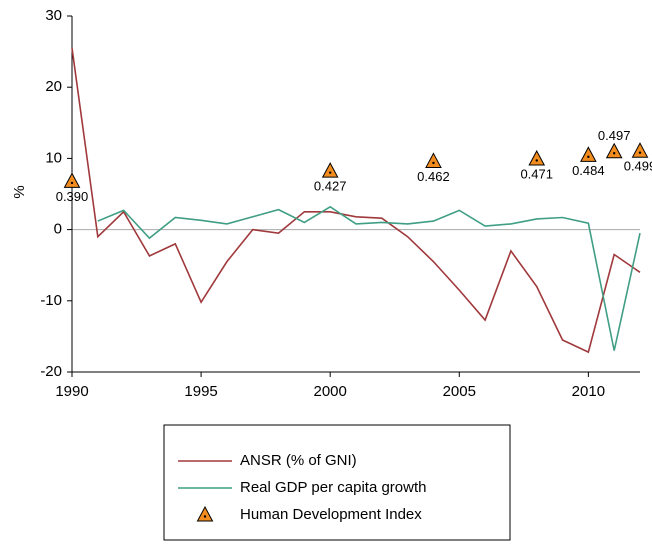 The height and width of the screenshot is (548, 652). Describe the element at coordinates (331, 514) in the screenshot. I see `legend-label: Human Development Index` at that location.